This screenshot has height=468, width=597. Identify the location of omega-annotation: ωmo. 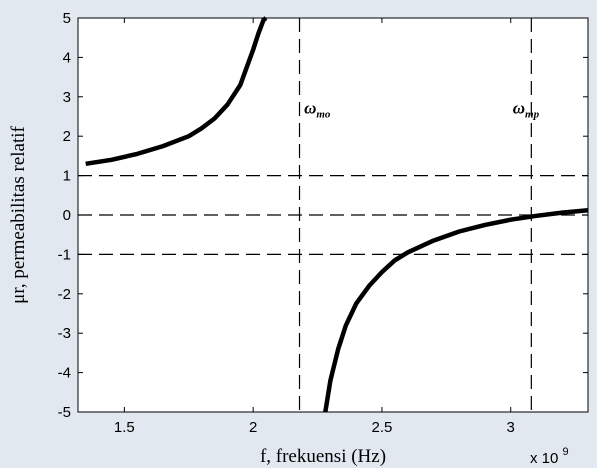
(317, 110).